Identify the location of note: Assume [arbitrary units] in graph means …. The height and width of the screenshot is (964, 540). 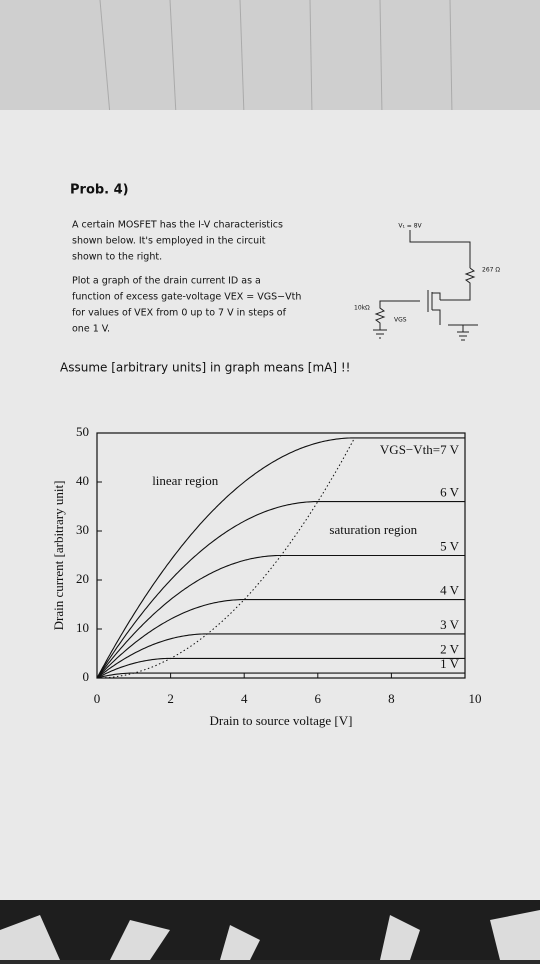
(205, 368).